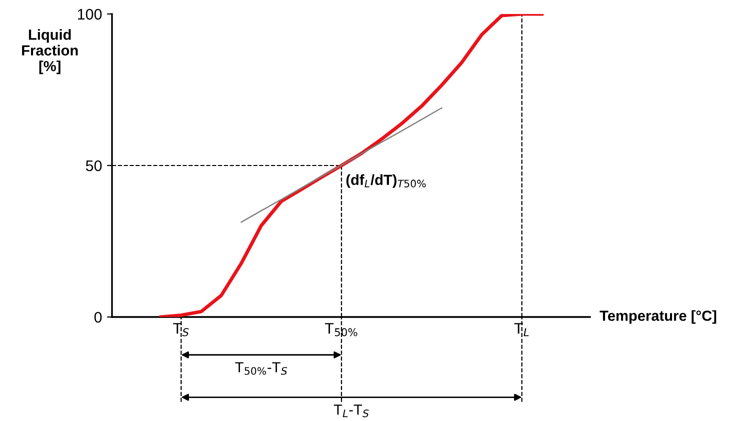  I want to click on x-tick-label: T$_{50%}$, so click(341, 329).